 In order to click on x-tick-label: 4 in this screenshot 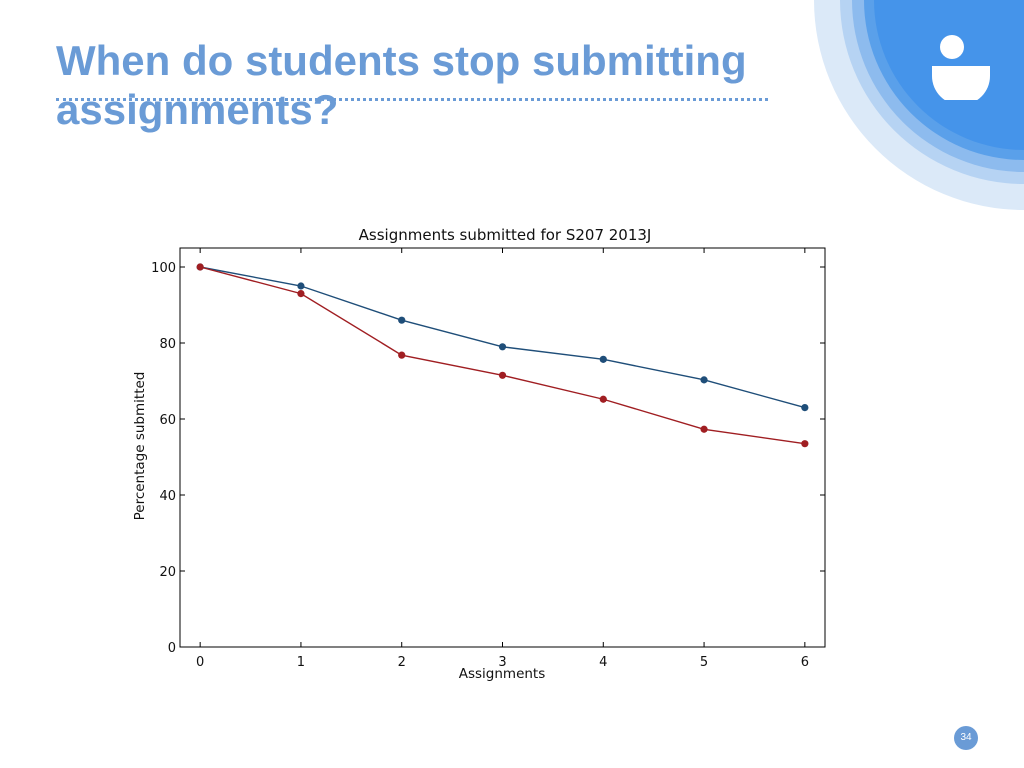, I will do `click(603, 662)`.